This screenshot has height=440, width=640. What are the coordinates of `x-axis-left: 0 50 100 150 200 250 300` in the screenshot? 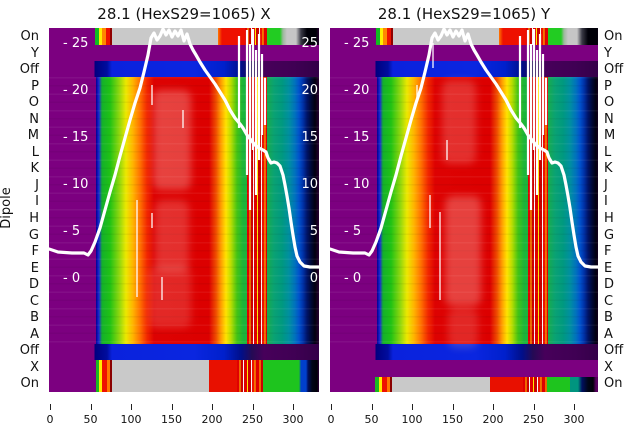 It's located at (183, 419).